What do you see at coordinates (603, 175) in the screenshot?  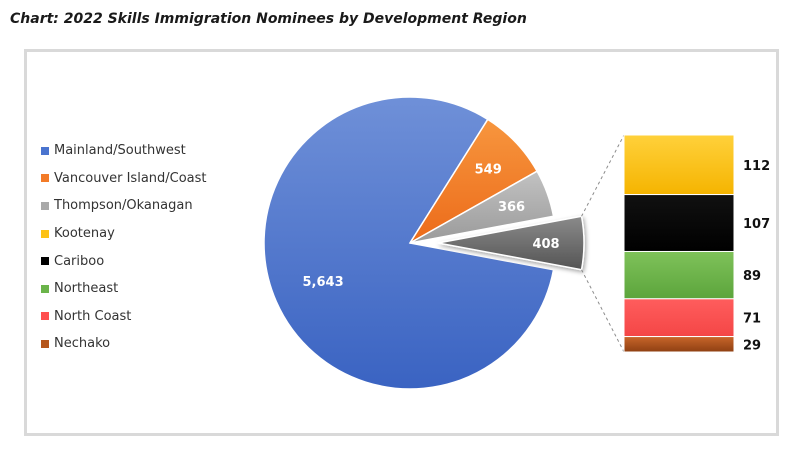 I see `connector-line-top` at bounding box center [603, 175].